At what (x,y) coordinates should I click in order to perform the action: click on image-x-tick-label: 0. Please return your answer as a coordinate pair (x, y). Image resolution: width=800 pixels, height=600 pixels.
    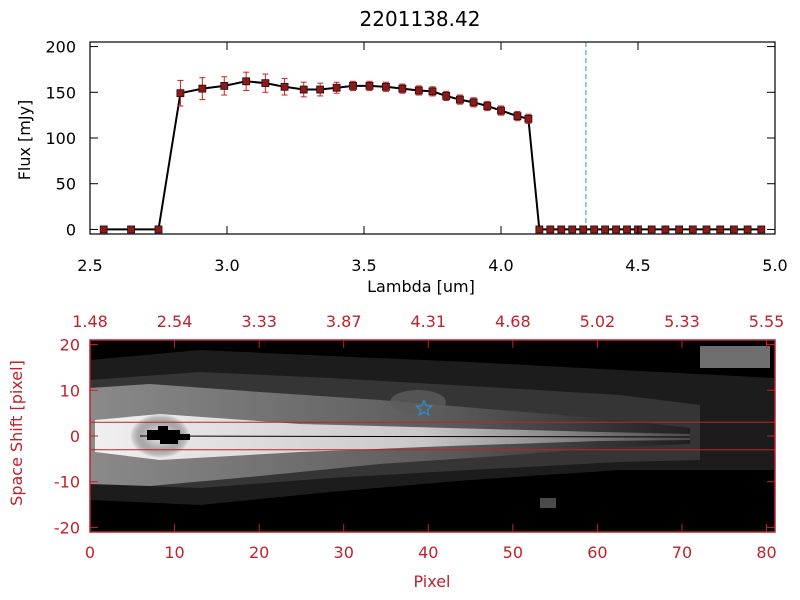
    Looking at the image, I should click on (90, 552).